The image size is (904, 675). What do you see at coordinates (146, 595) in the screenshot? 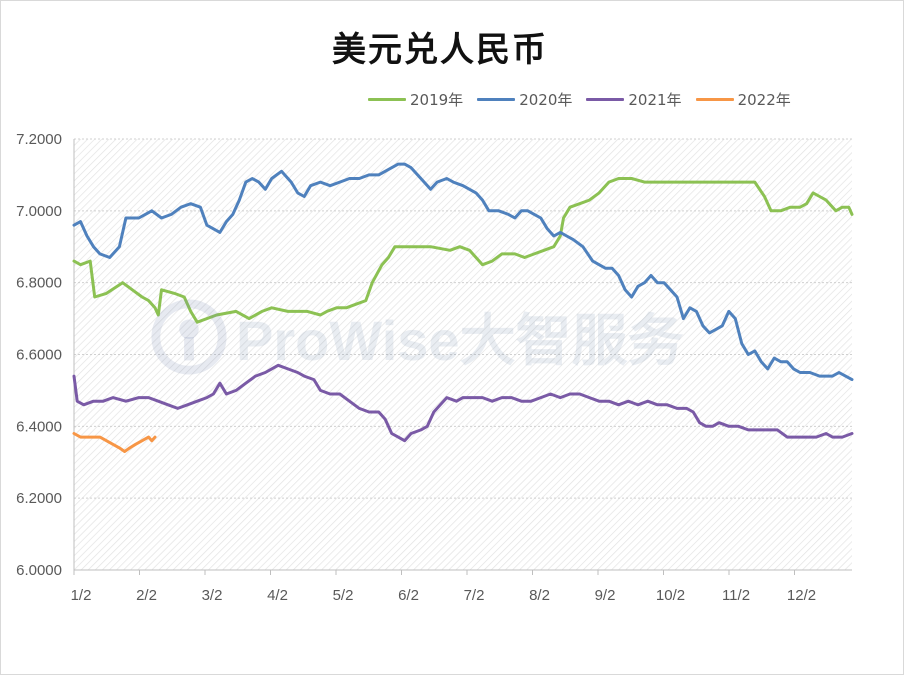
I see `x-tick-label: 2/2` at bounding box center [146, 595].